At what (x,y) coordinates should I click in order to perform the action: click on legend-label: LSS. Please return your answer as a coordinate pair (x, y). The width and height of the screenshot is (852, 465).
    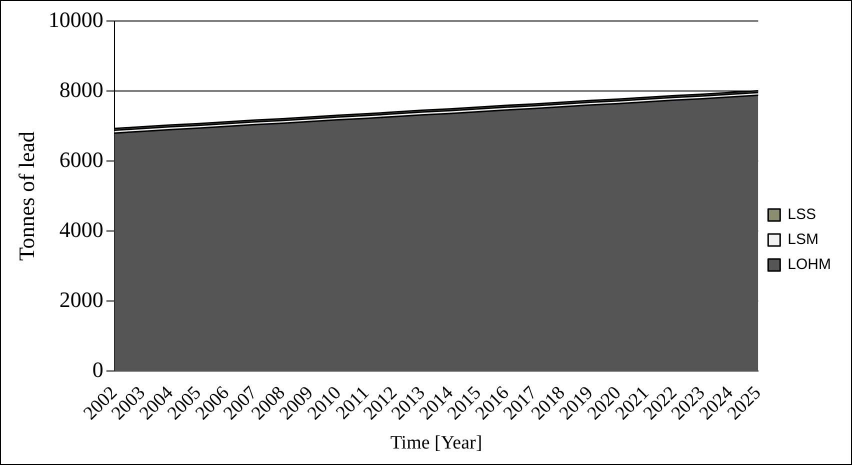
    Looking at the image, I should click on (802, 215).